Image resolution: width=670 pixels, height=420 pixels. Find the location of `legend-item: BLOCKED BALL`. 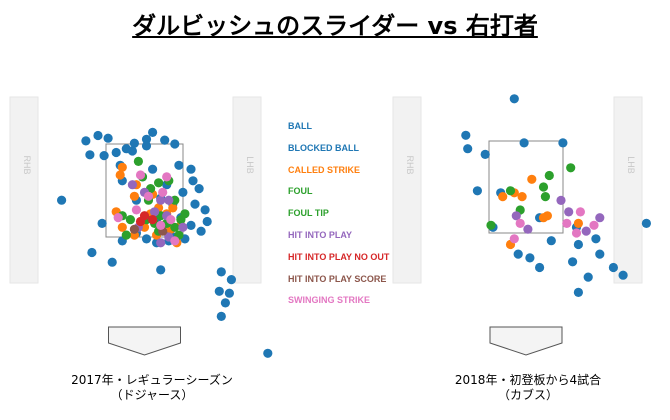

legend-item: BLOCKED BALL is located at coordinates (323, 147).